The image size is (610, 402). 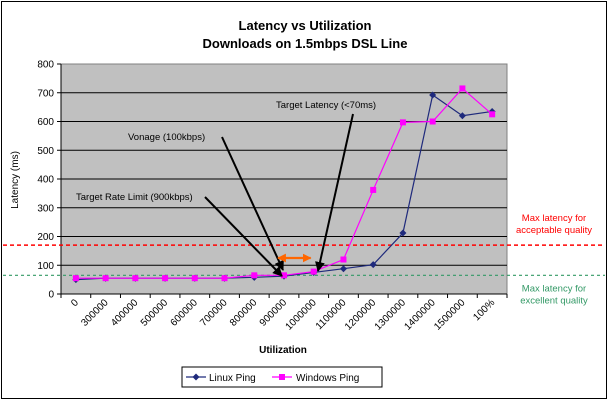 What do you see at coordinates (51, 295) in the screenshot?
I see `y-tick-label: 0` at bounding box center [51, 295].